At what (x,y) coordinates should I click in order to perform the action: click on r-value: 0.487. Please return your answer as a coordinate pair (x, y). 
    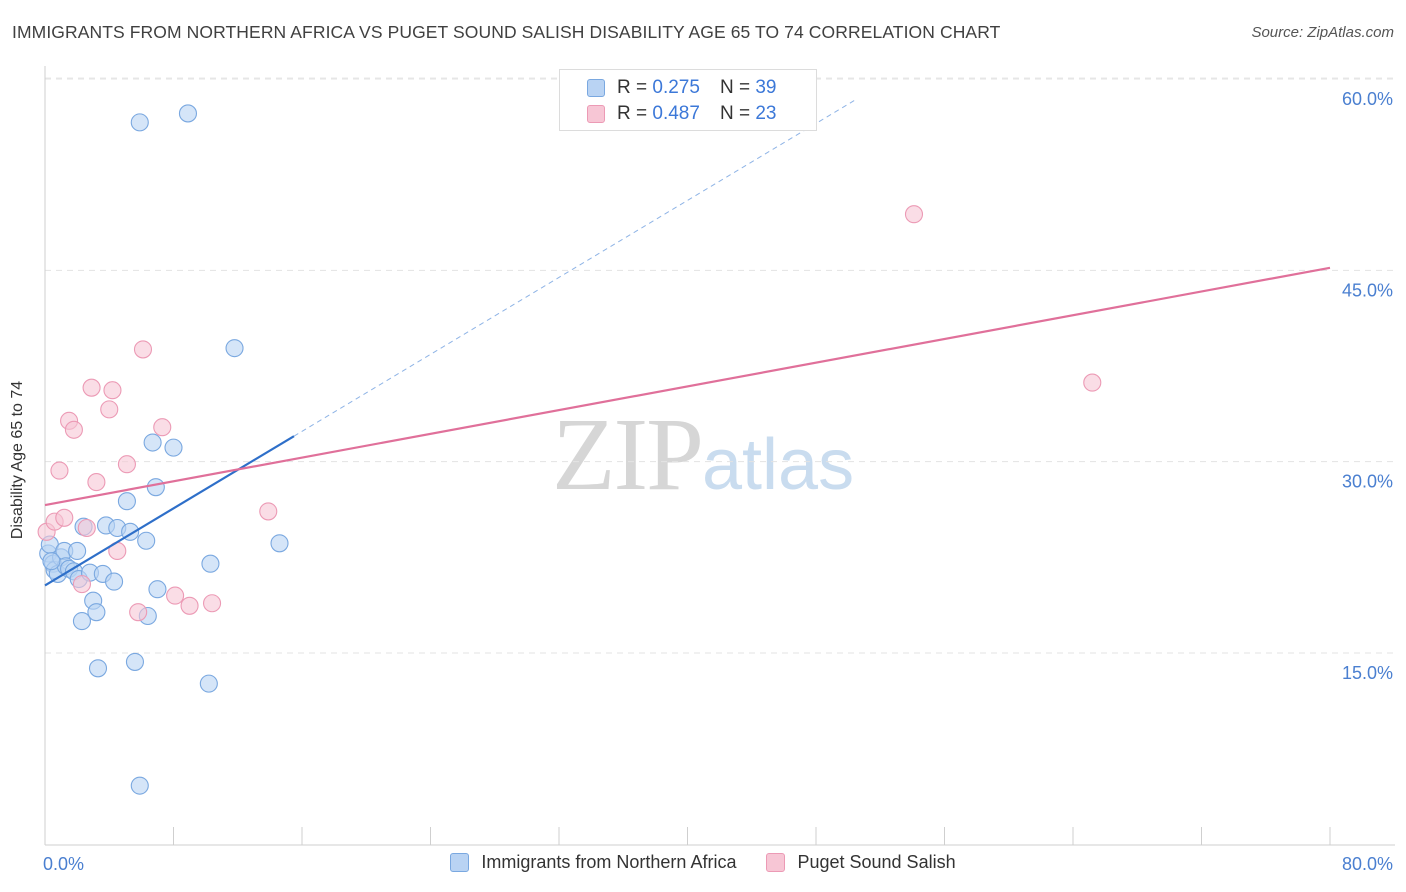
    Looking at the image, I should click on (676, 113).